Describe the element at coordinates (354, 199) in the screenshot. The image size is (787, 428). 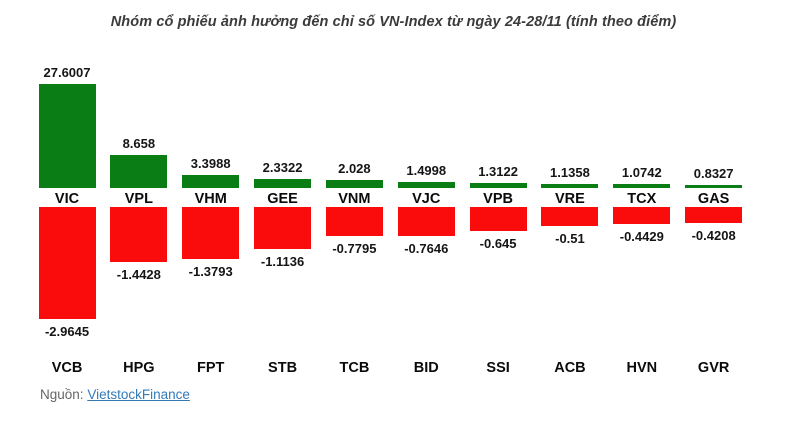
I see `gainer-ticker-label: VNM` at that location.